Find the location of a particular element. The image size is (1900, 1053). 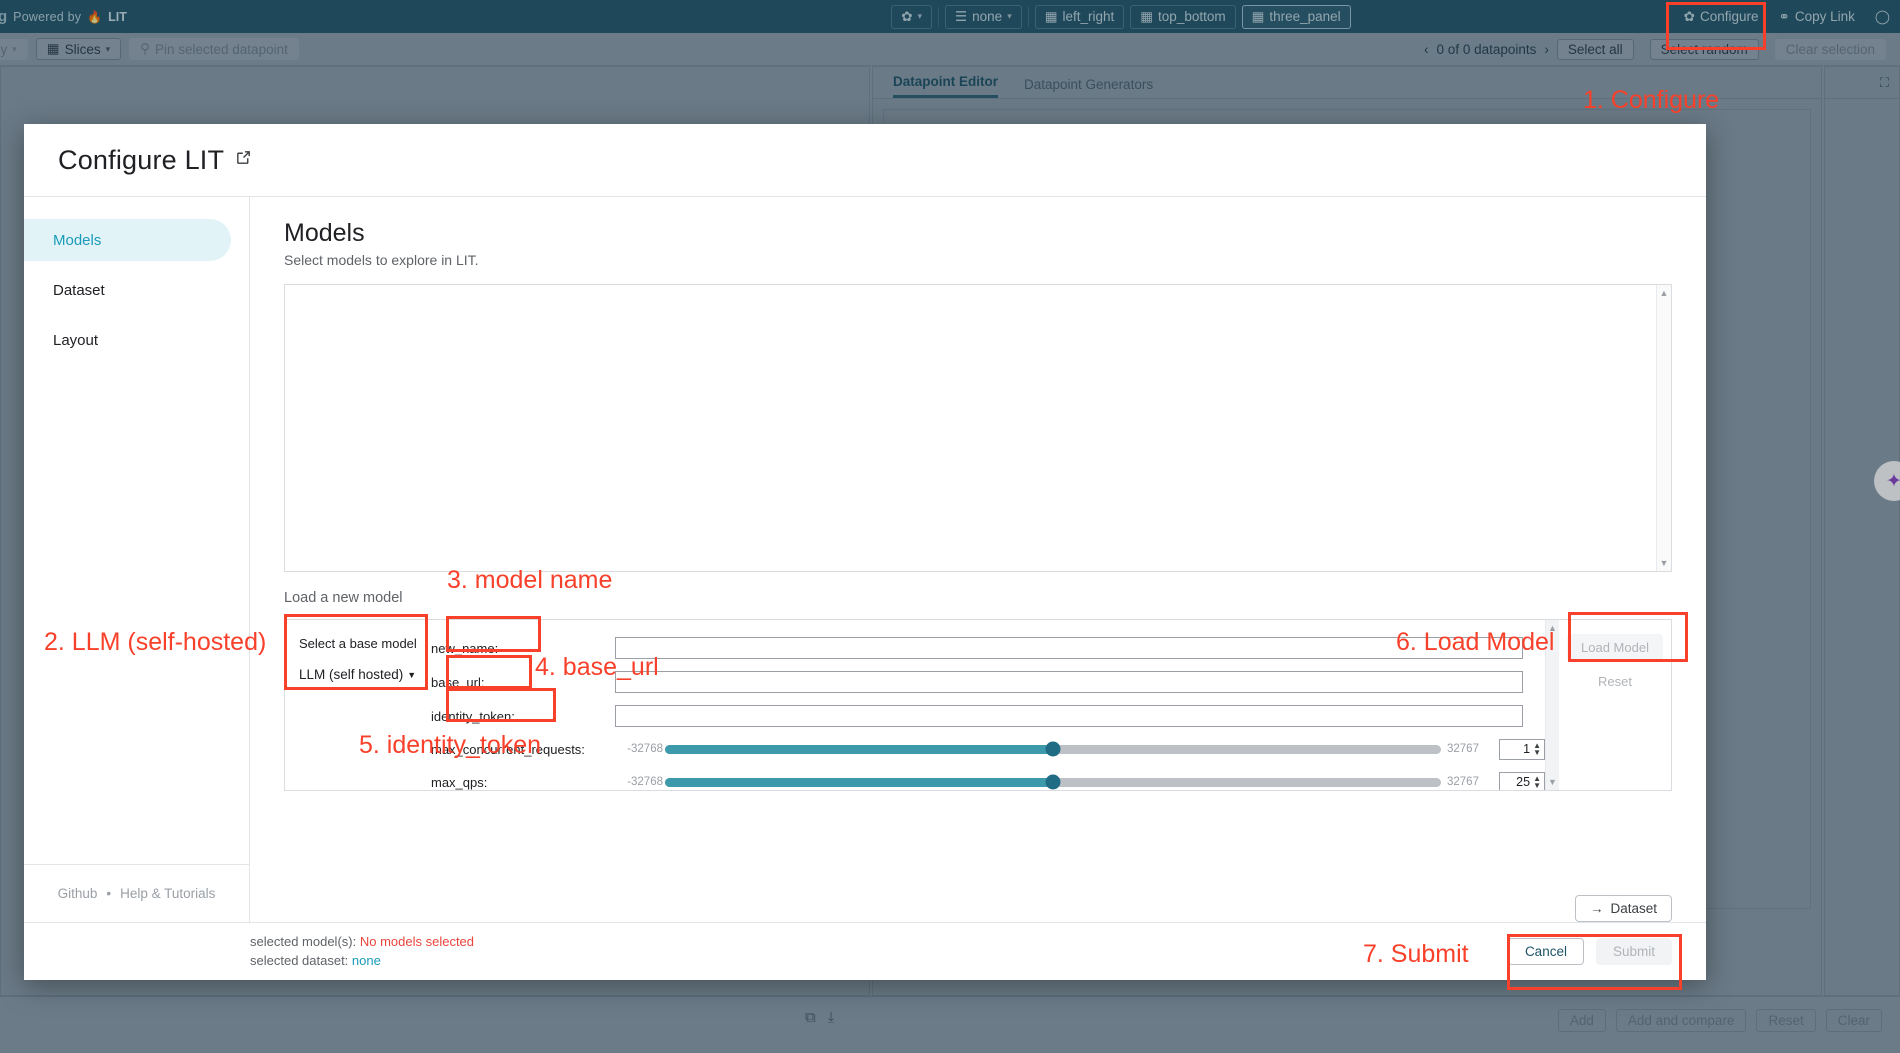

help-button: ◯ is located at coordinates (1882, 17).